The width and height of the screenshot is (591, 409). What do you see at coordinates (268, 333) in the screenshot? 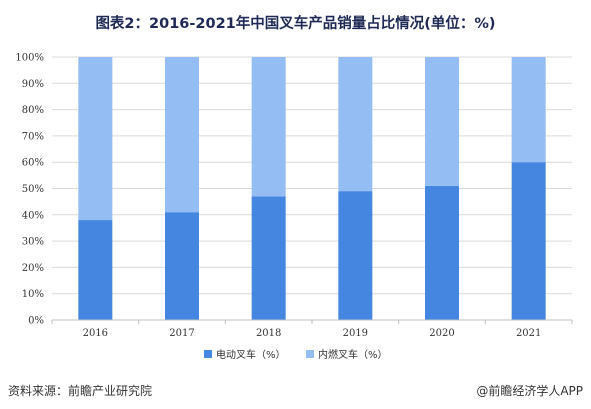
I see `x-tick-label: 2018` at bounding box center [268, 333].